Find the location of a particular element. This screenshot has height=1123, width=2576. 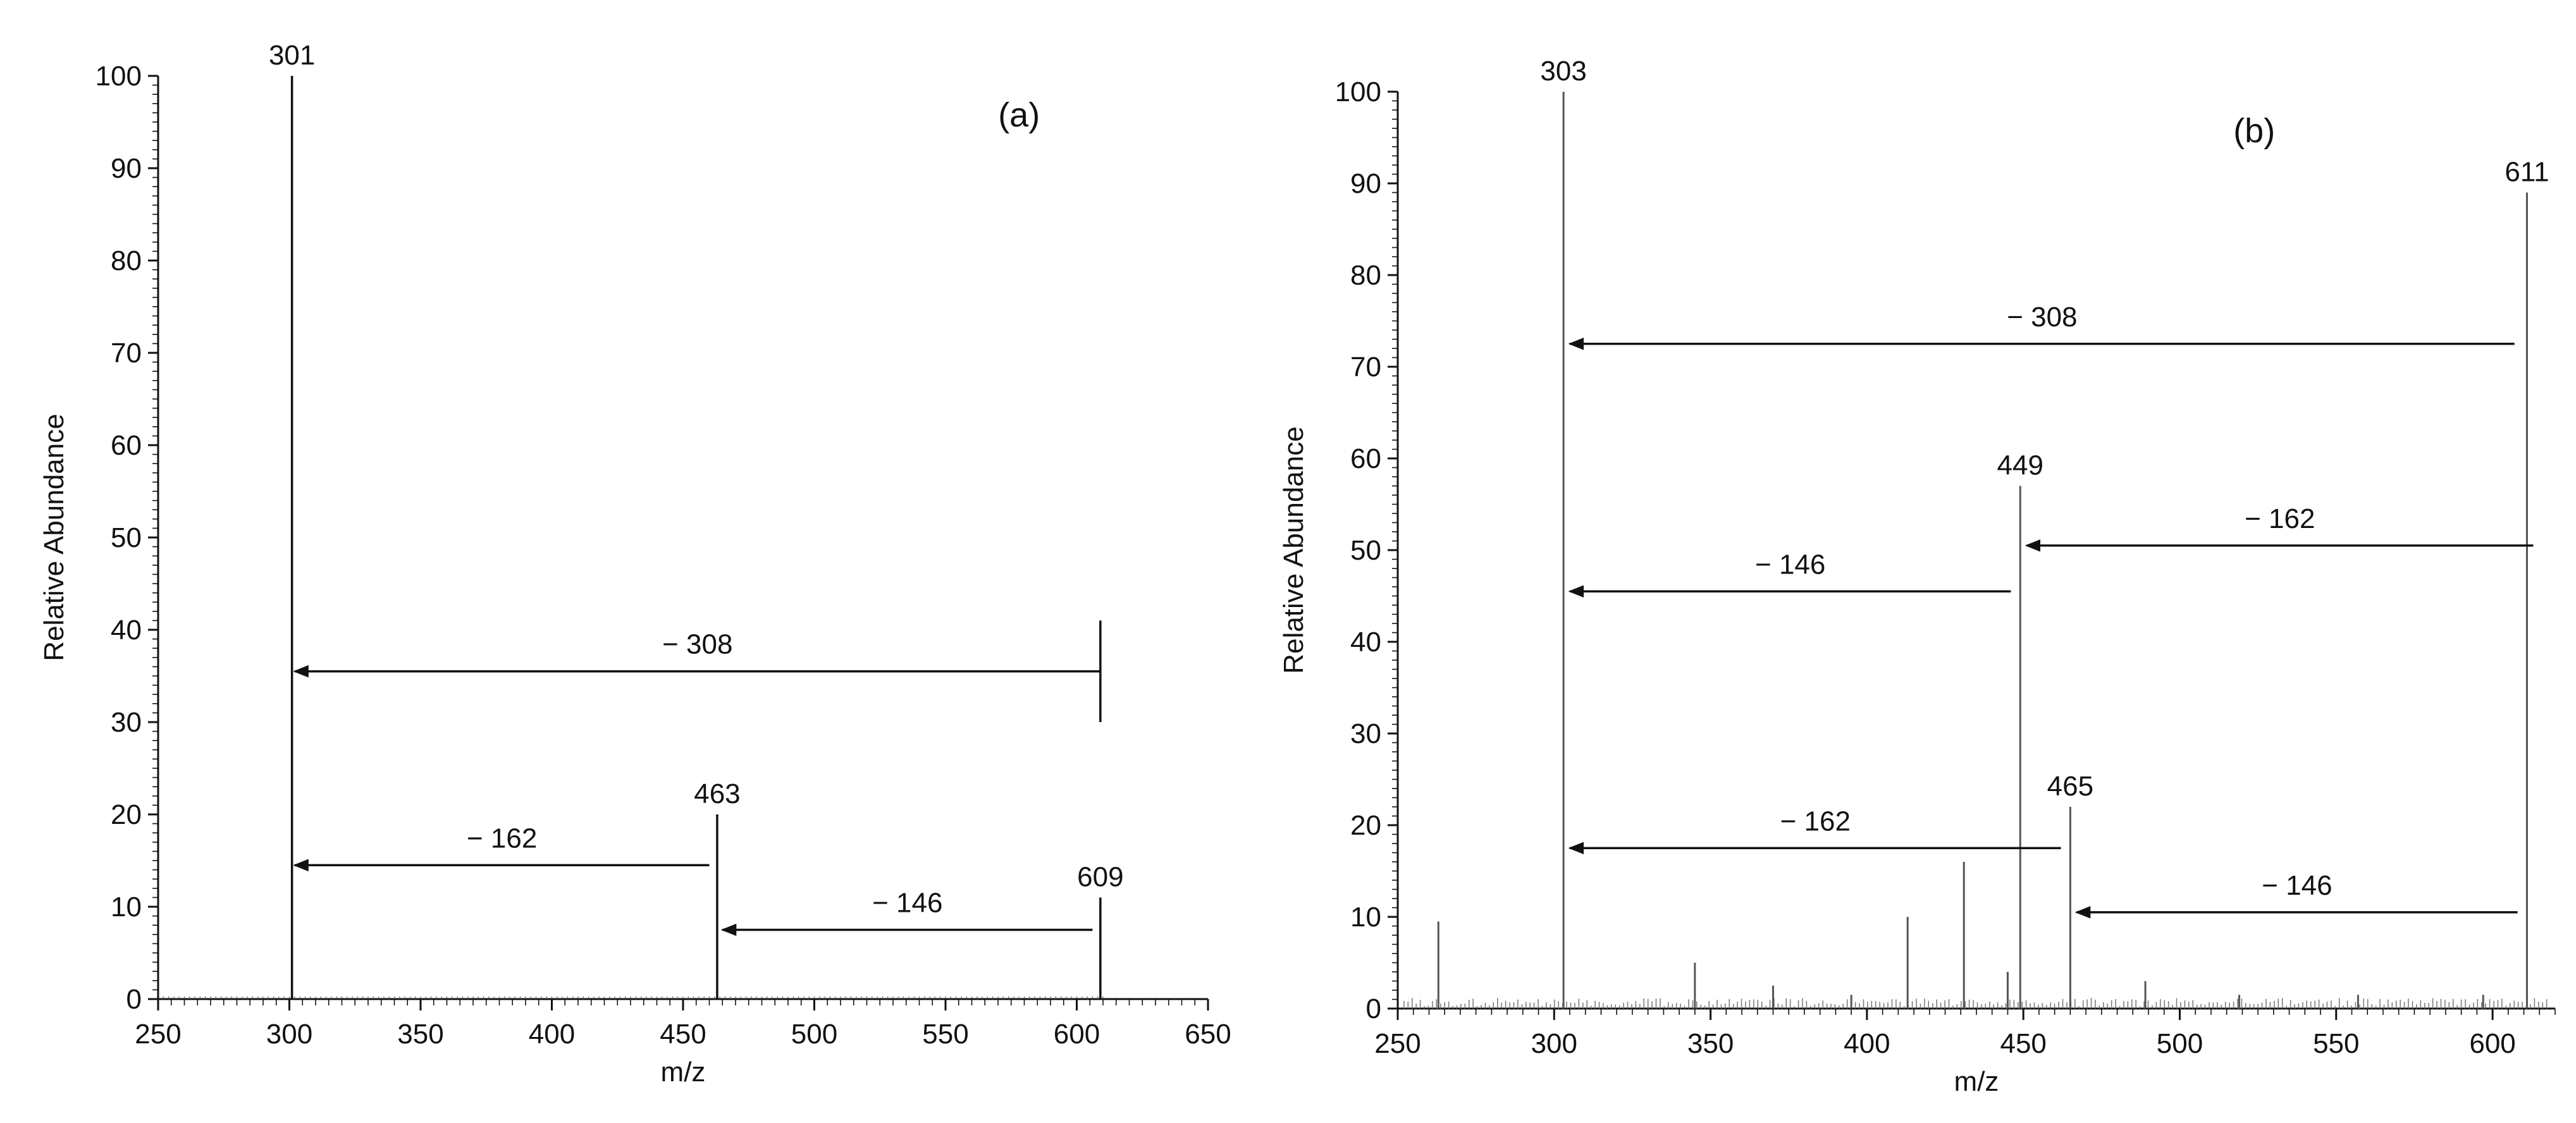

peak-label: 611 is located at coordinates (2527, 172).